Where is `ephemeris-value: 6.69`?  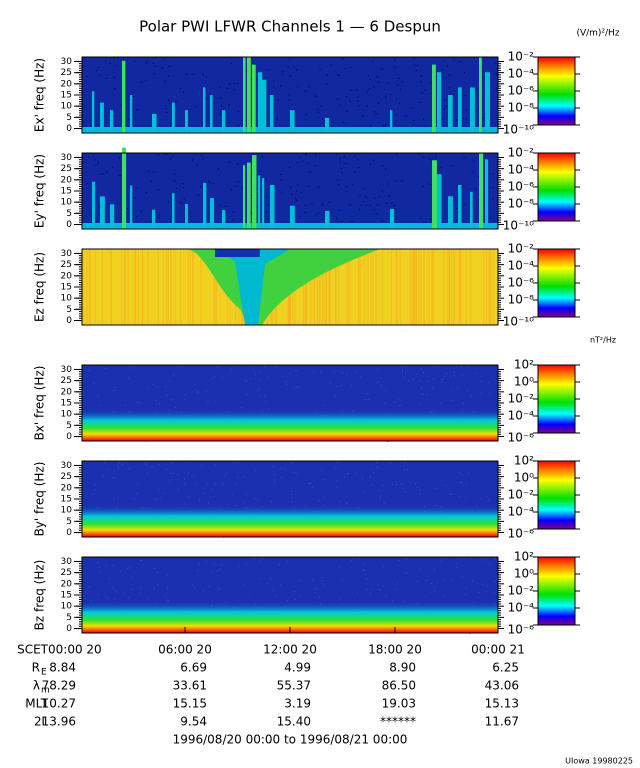
ephemeris-value: 6.69 is located at coordinates (193, 668).